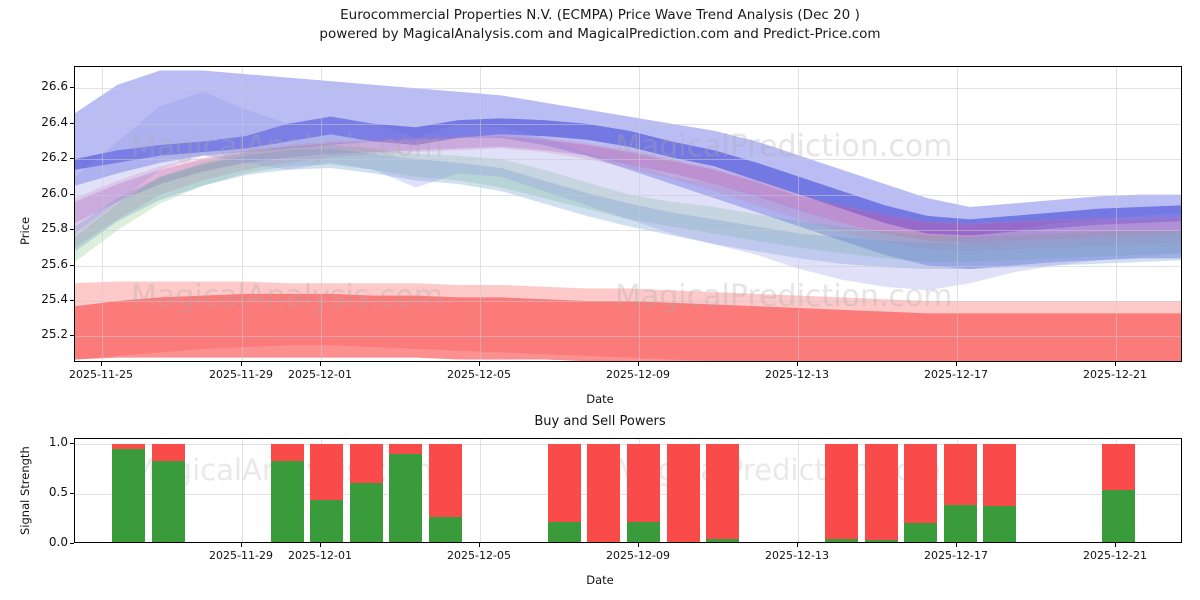 This screenshot has width=1200, height=600. What do you see at coordinates (628, 327) in the screenshot?
I see `price-band-lower-red-support` at bounding box center [628, 327].